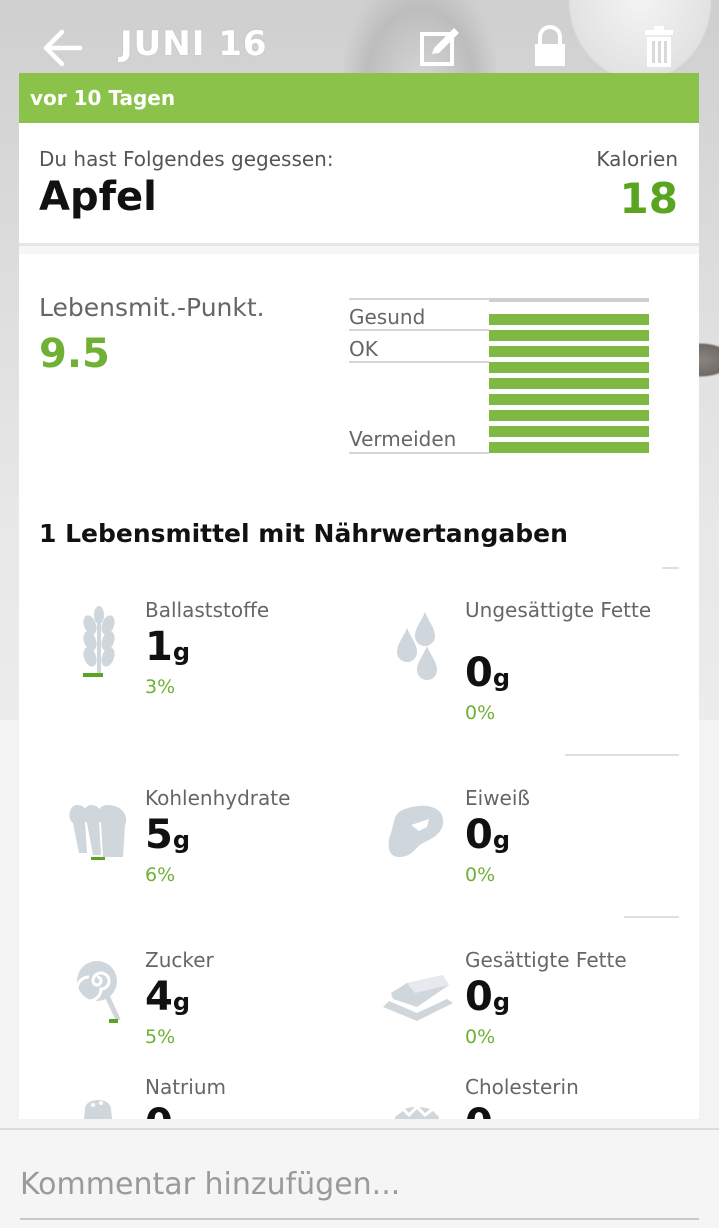 This screenshot has height=1228, width=719. Describe the element at coordinates (185, 1087) in the screenshot. I see `nutrient-label: Natrium` at that location.